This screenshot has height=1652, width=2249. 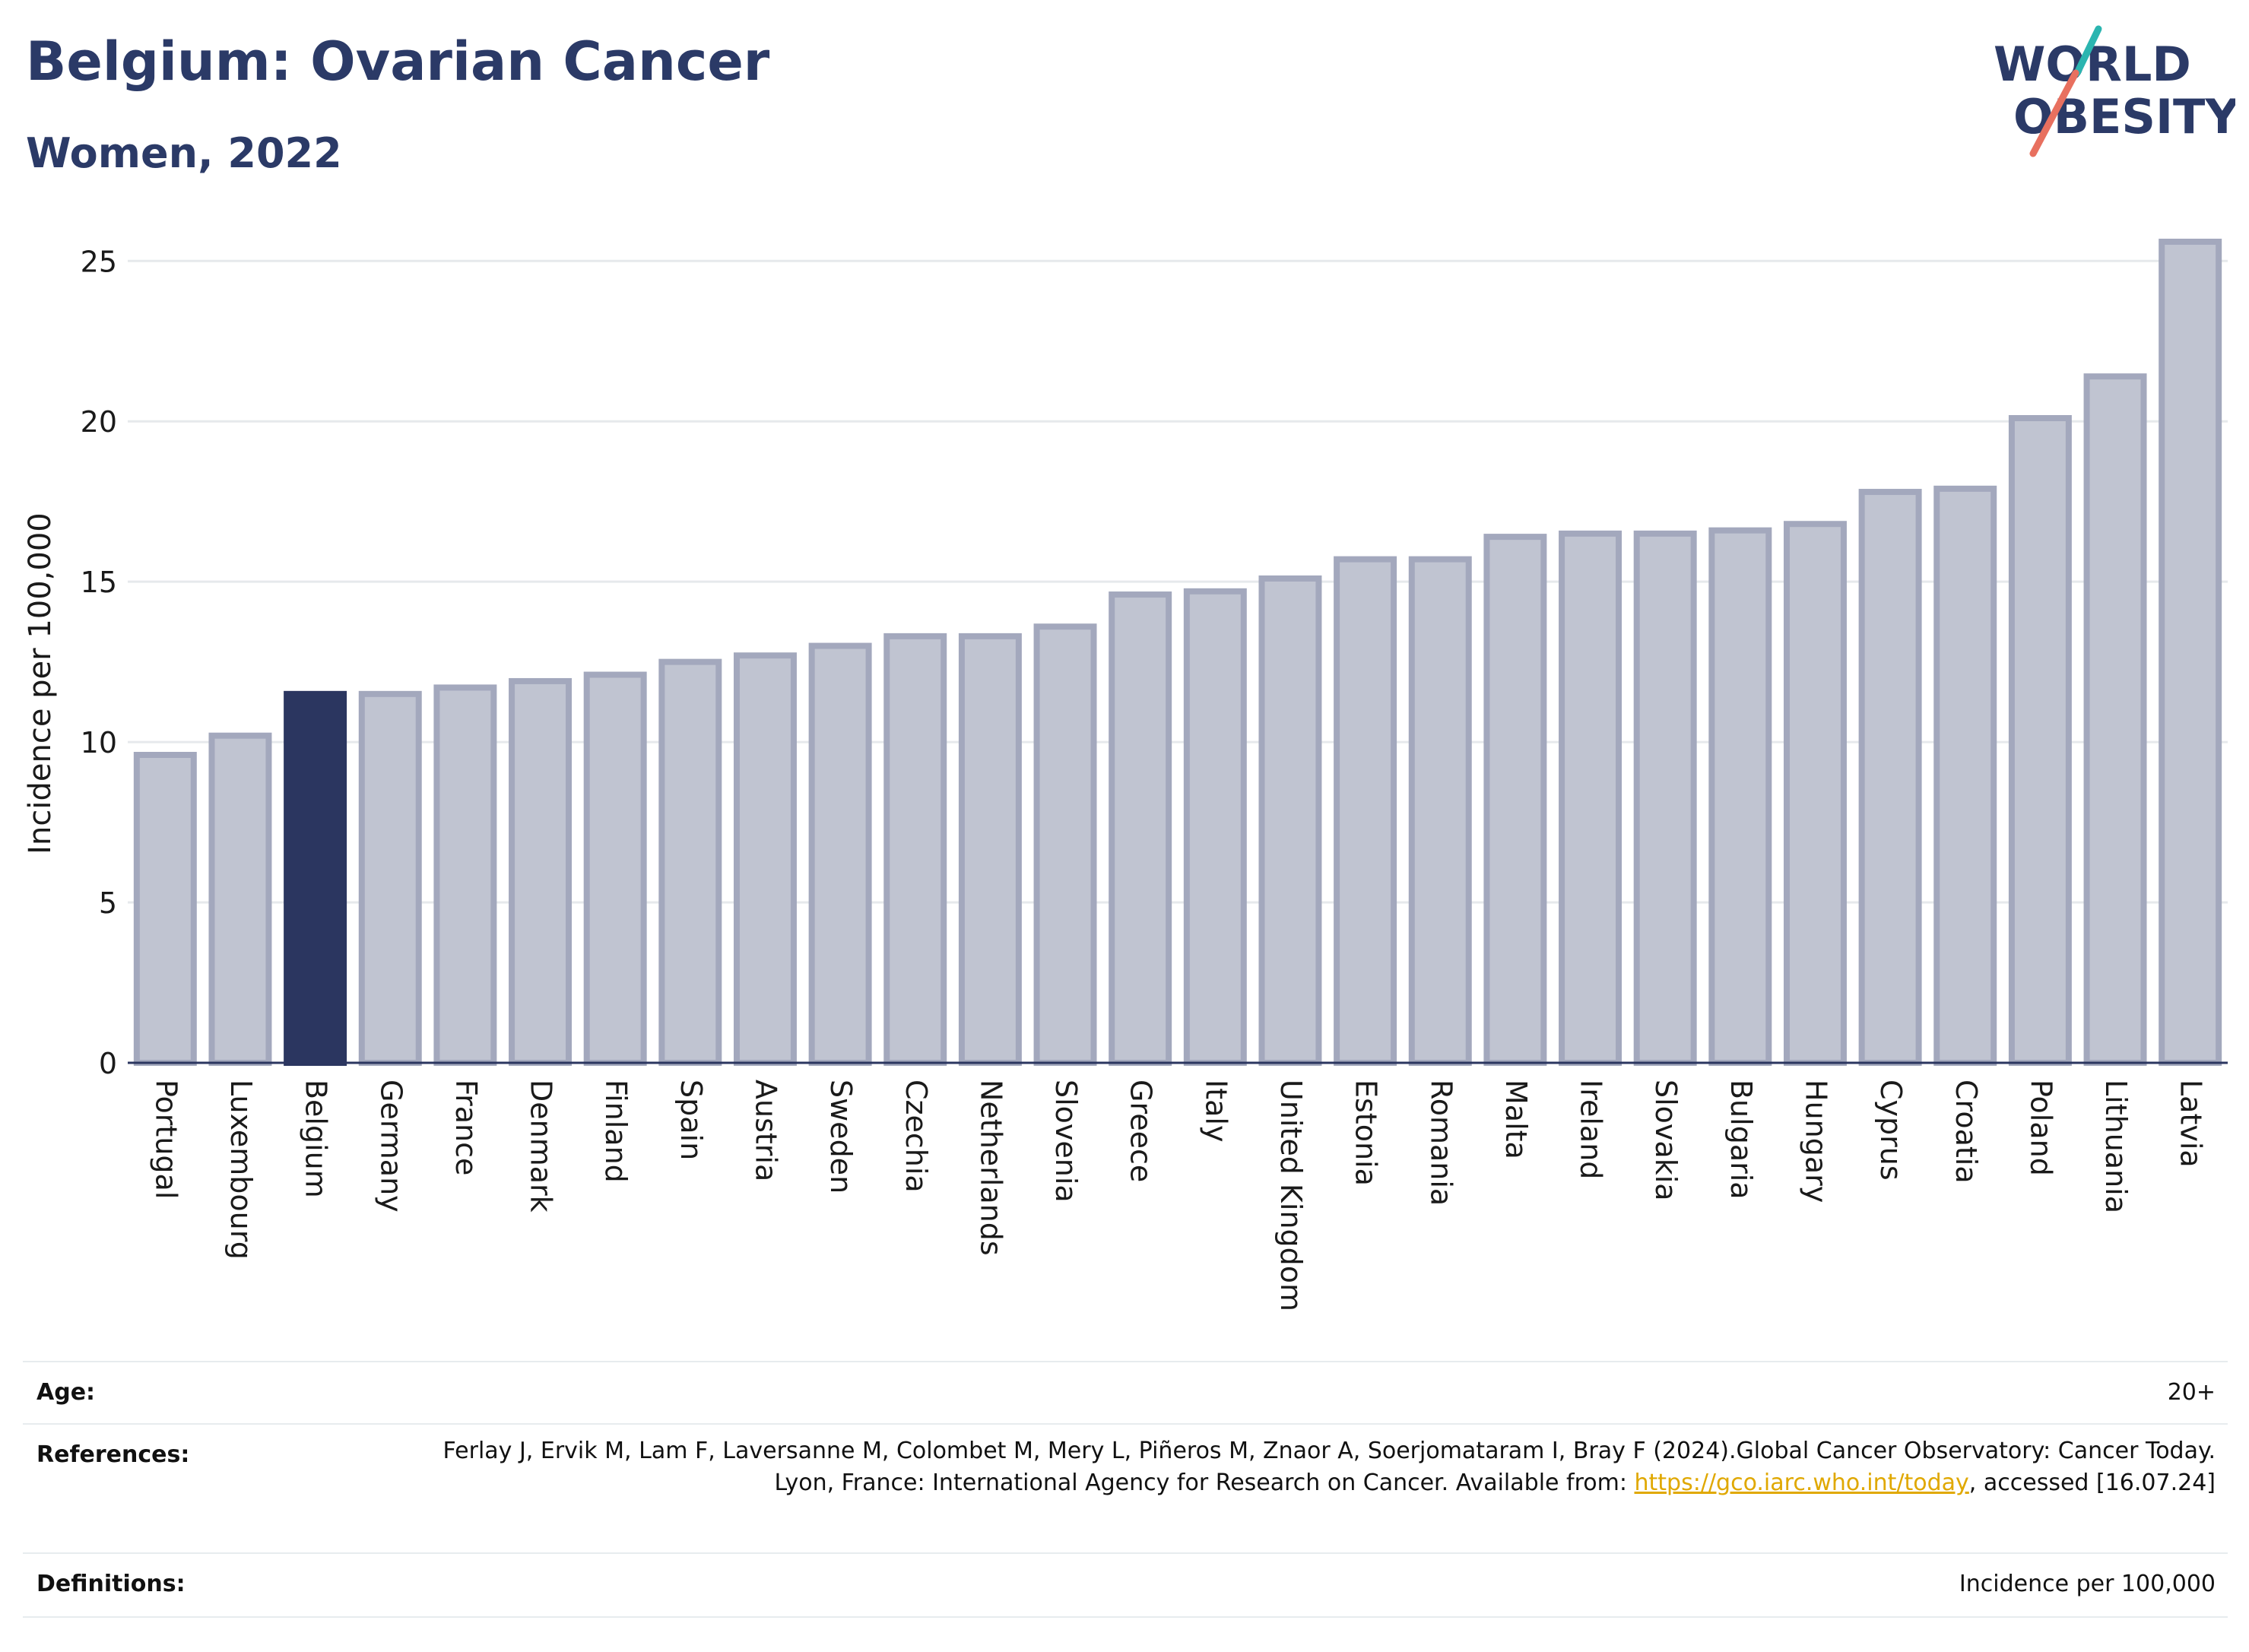 I want to click on x-tick-label: Luxembourg, so click(x=241, y=1170).